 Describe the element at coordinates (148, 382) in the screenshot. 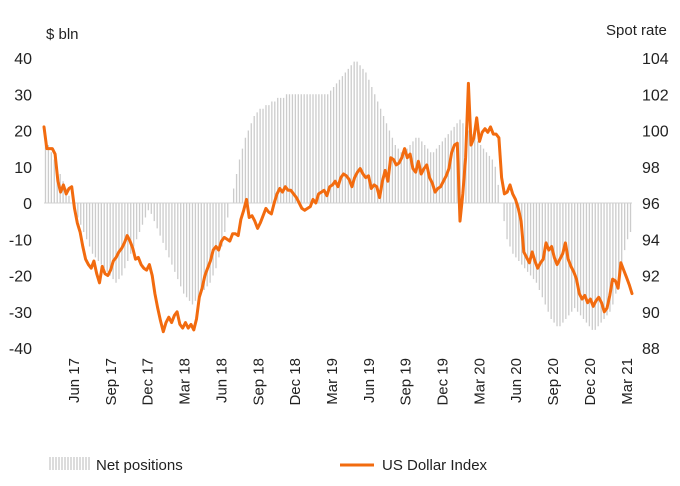

I see `x-tick-label: Dec 17` at that location.